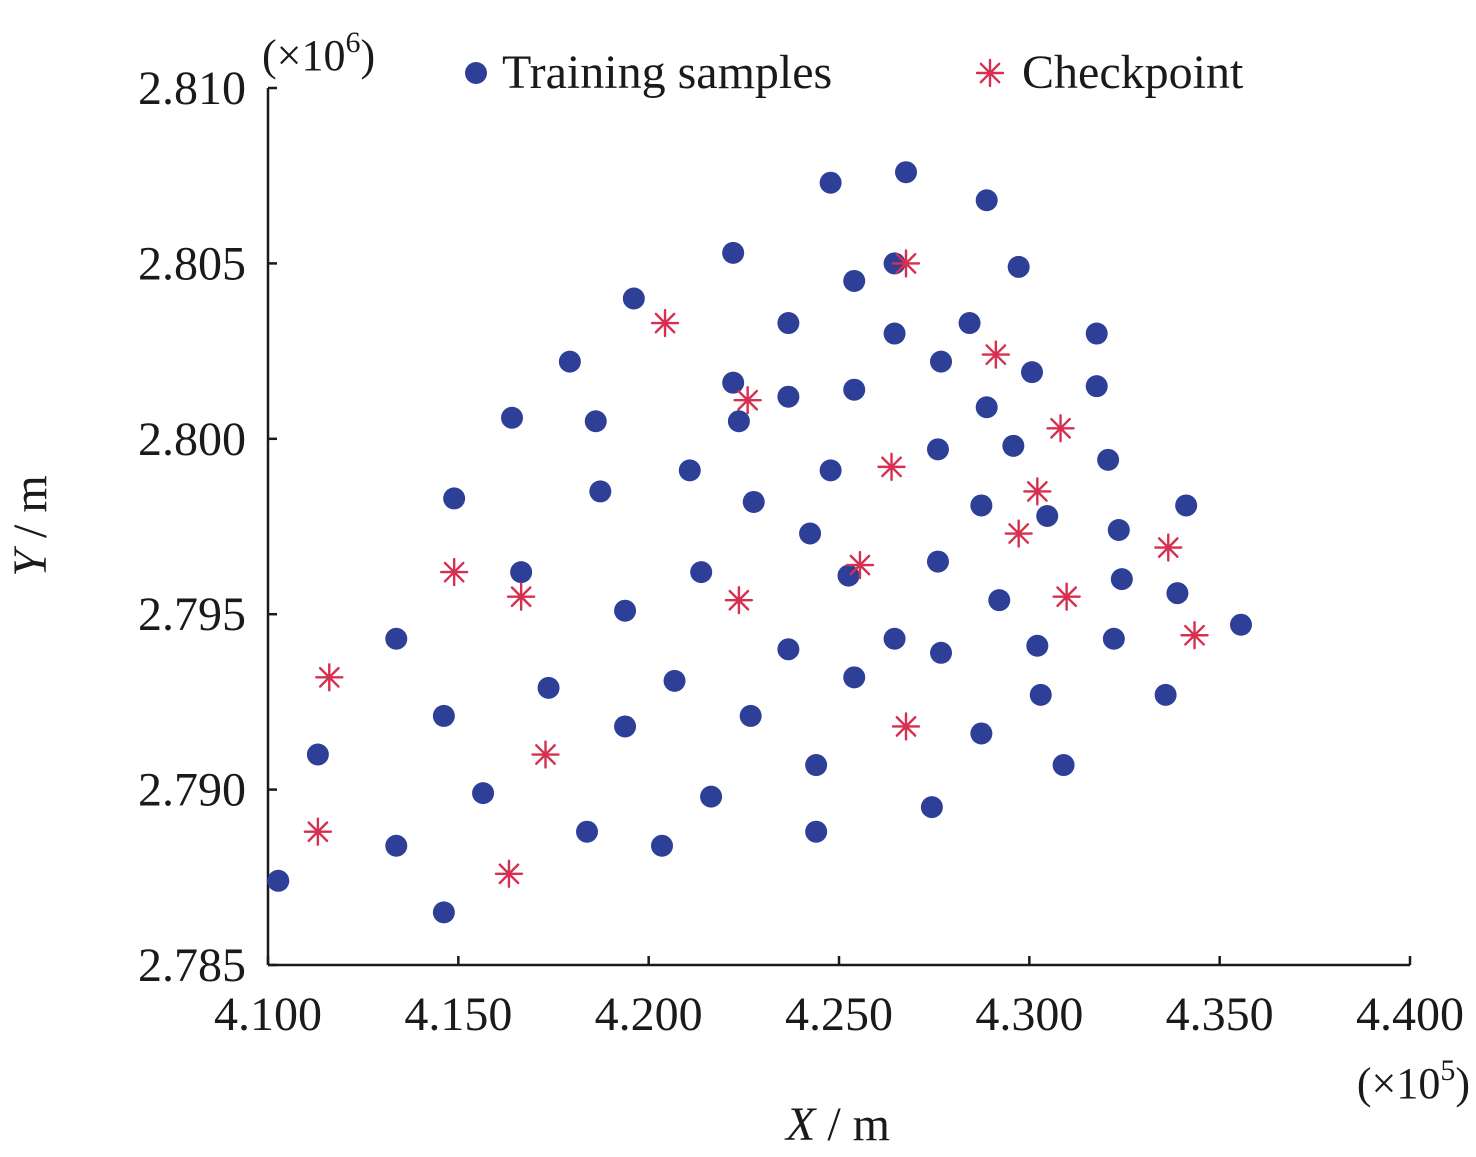 Image resolution: width=1476 pixels, height=1157 pixels. What do you see at coordinates (207, 527) in the screenshot?
I see `y-ticks: 2.785 2.790 2.795 2.800 2.805 2.810` at bounding box center [207, 527].